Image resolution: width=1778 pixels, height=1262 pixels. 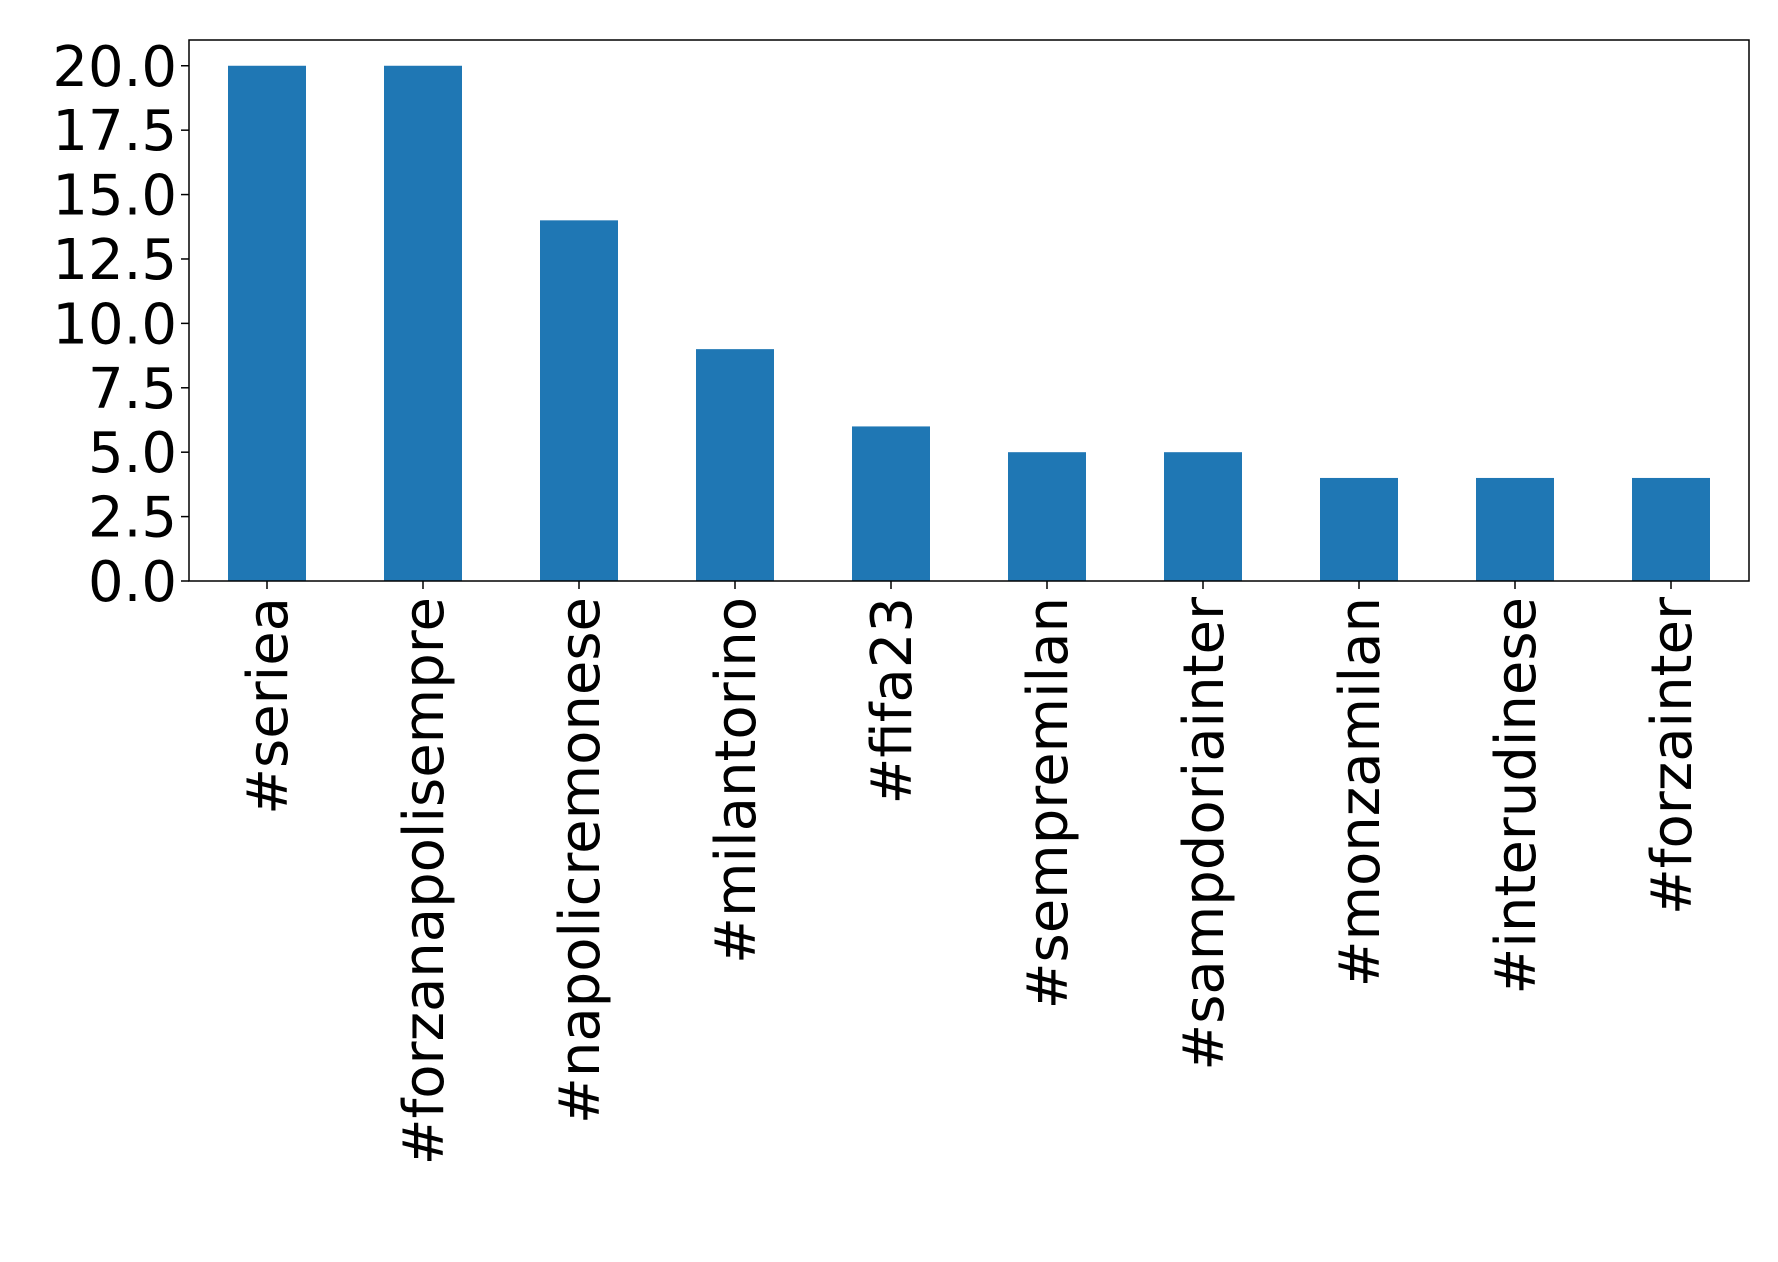 I want to click on y-tick-label: 17.5, so click(x=114, y=131).